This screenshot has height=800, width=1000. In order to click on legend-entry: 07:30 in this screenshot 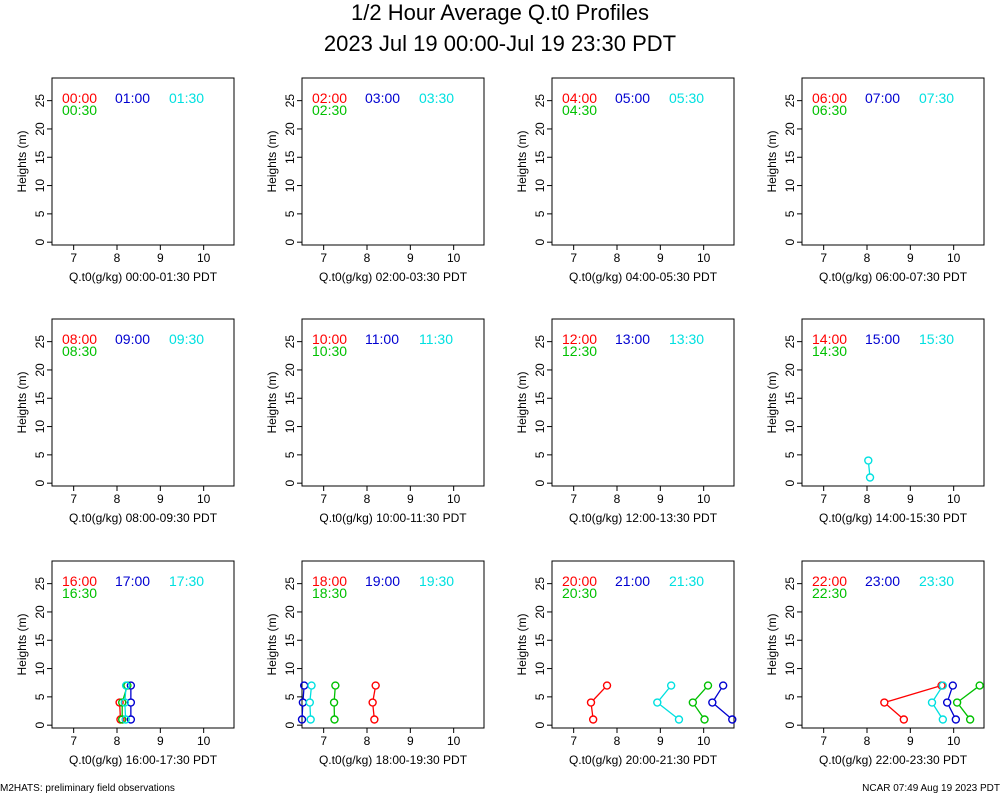, I will do `click(936, 98)`.